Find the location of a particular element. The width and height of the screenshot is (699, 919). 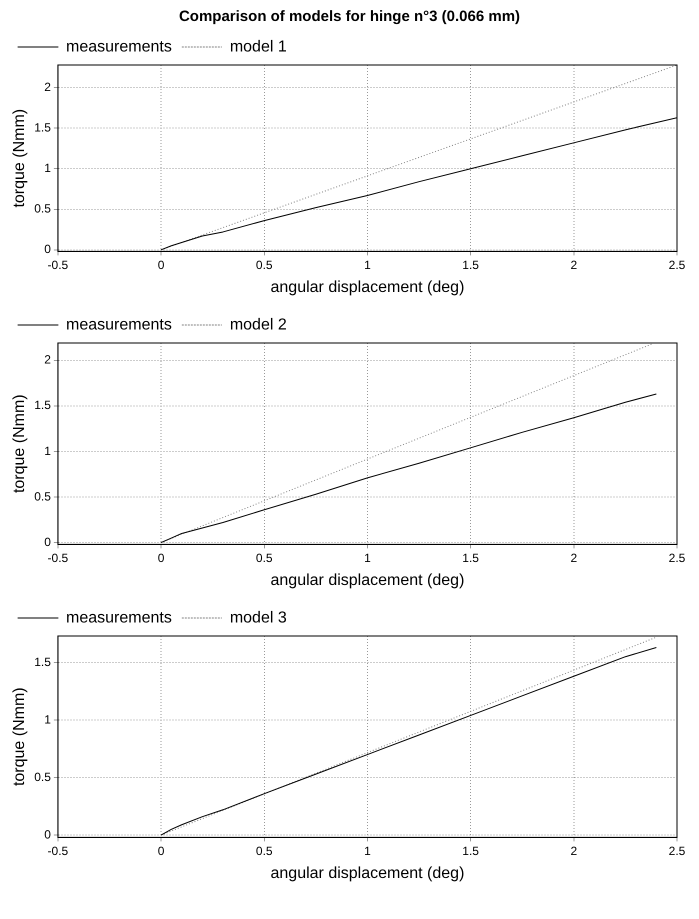

legend-label: model 3 is located at coordinates (258, 617).